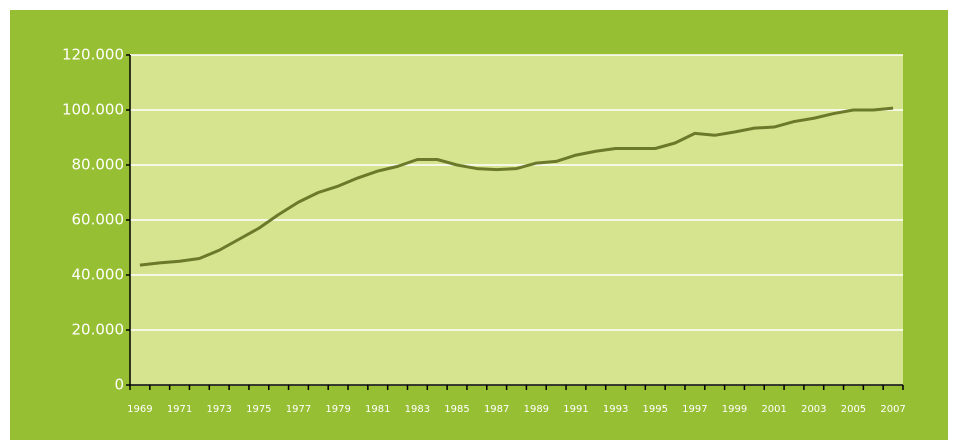 The width and height of the screenshot is (957, 448). Describe the element at coordinates (536, 409) in the screenshot. I see `x-tick-label: 1989` at that location.